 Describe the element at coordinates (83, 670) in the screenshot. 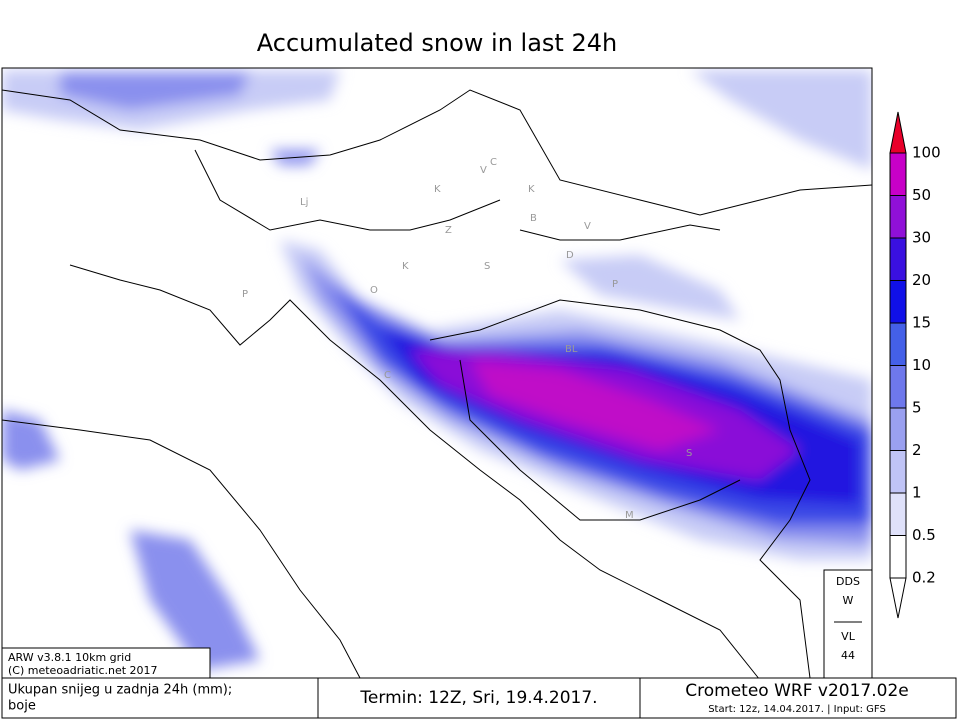

I see `model-text: (C) meteoadriatic.net 2017` at that location.